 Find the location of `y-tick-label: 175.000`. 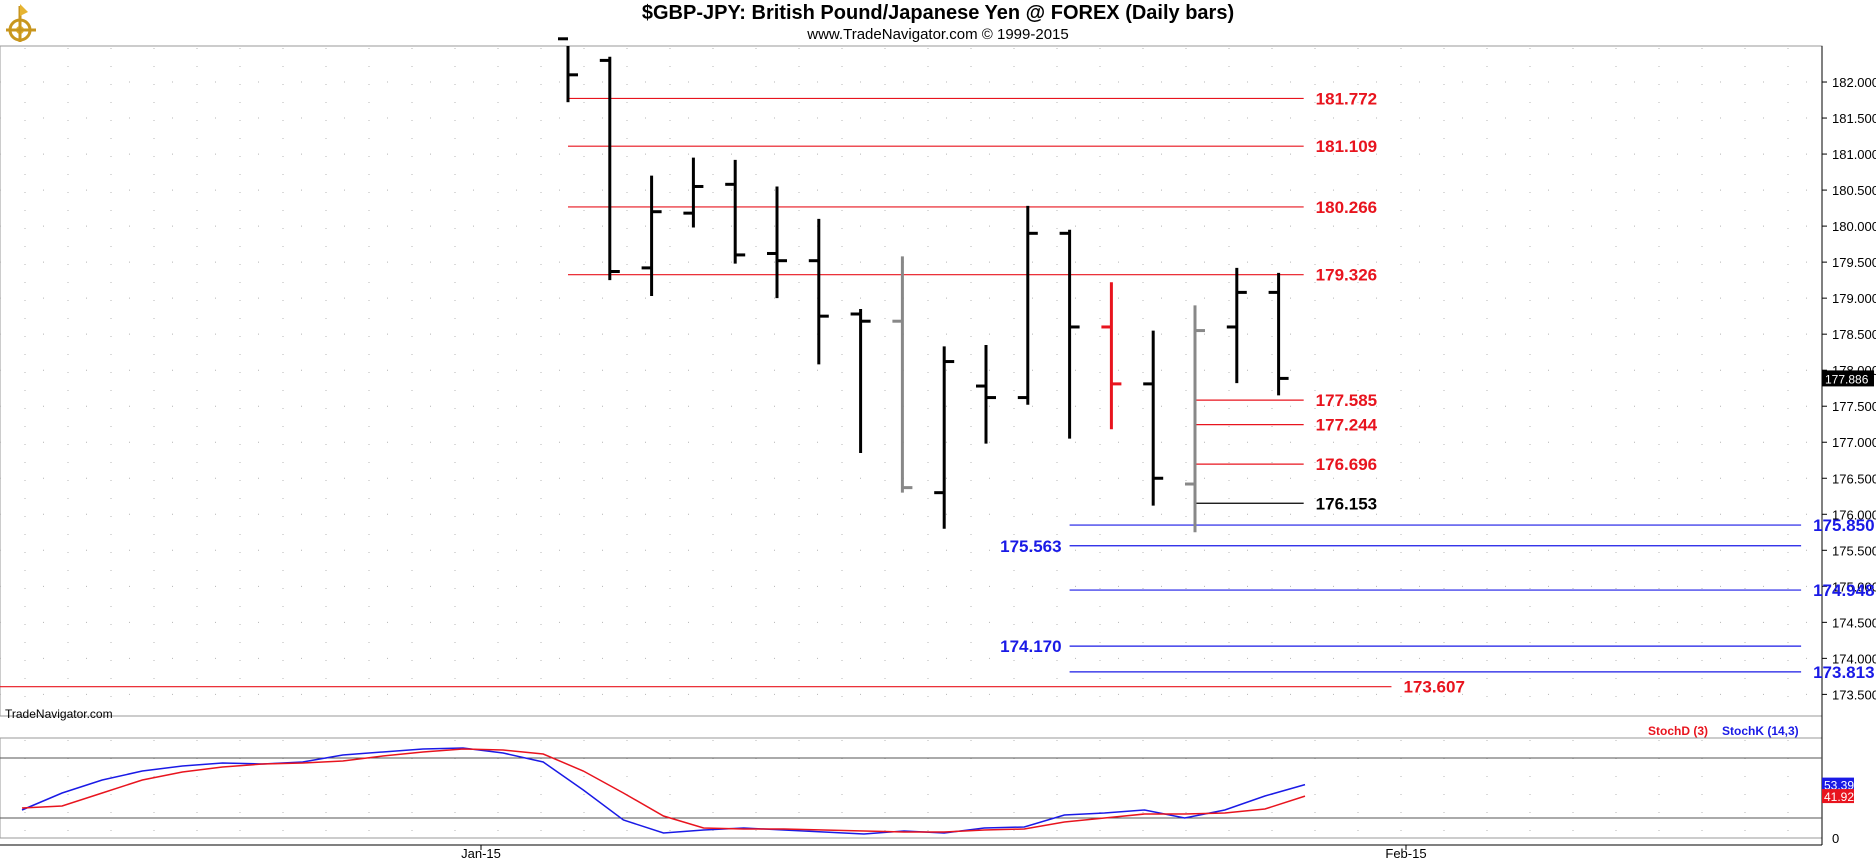

y-tick-label: 175.000 is located at coordinates (1854, 586).